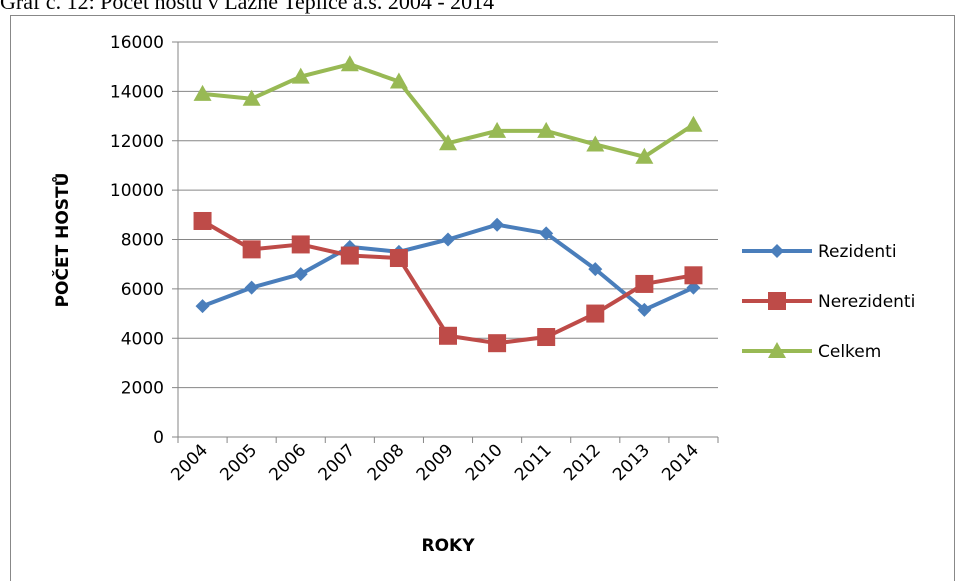  Describe the element at coordinates (137, 92) in the screenshot. I see `y-tick-label: 14000` at that location.